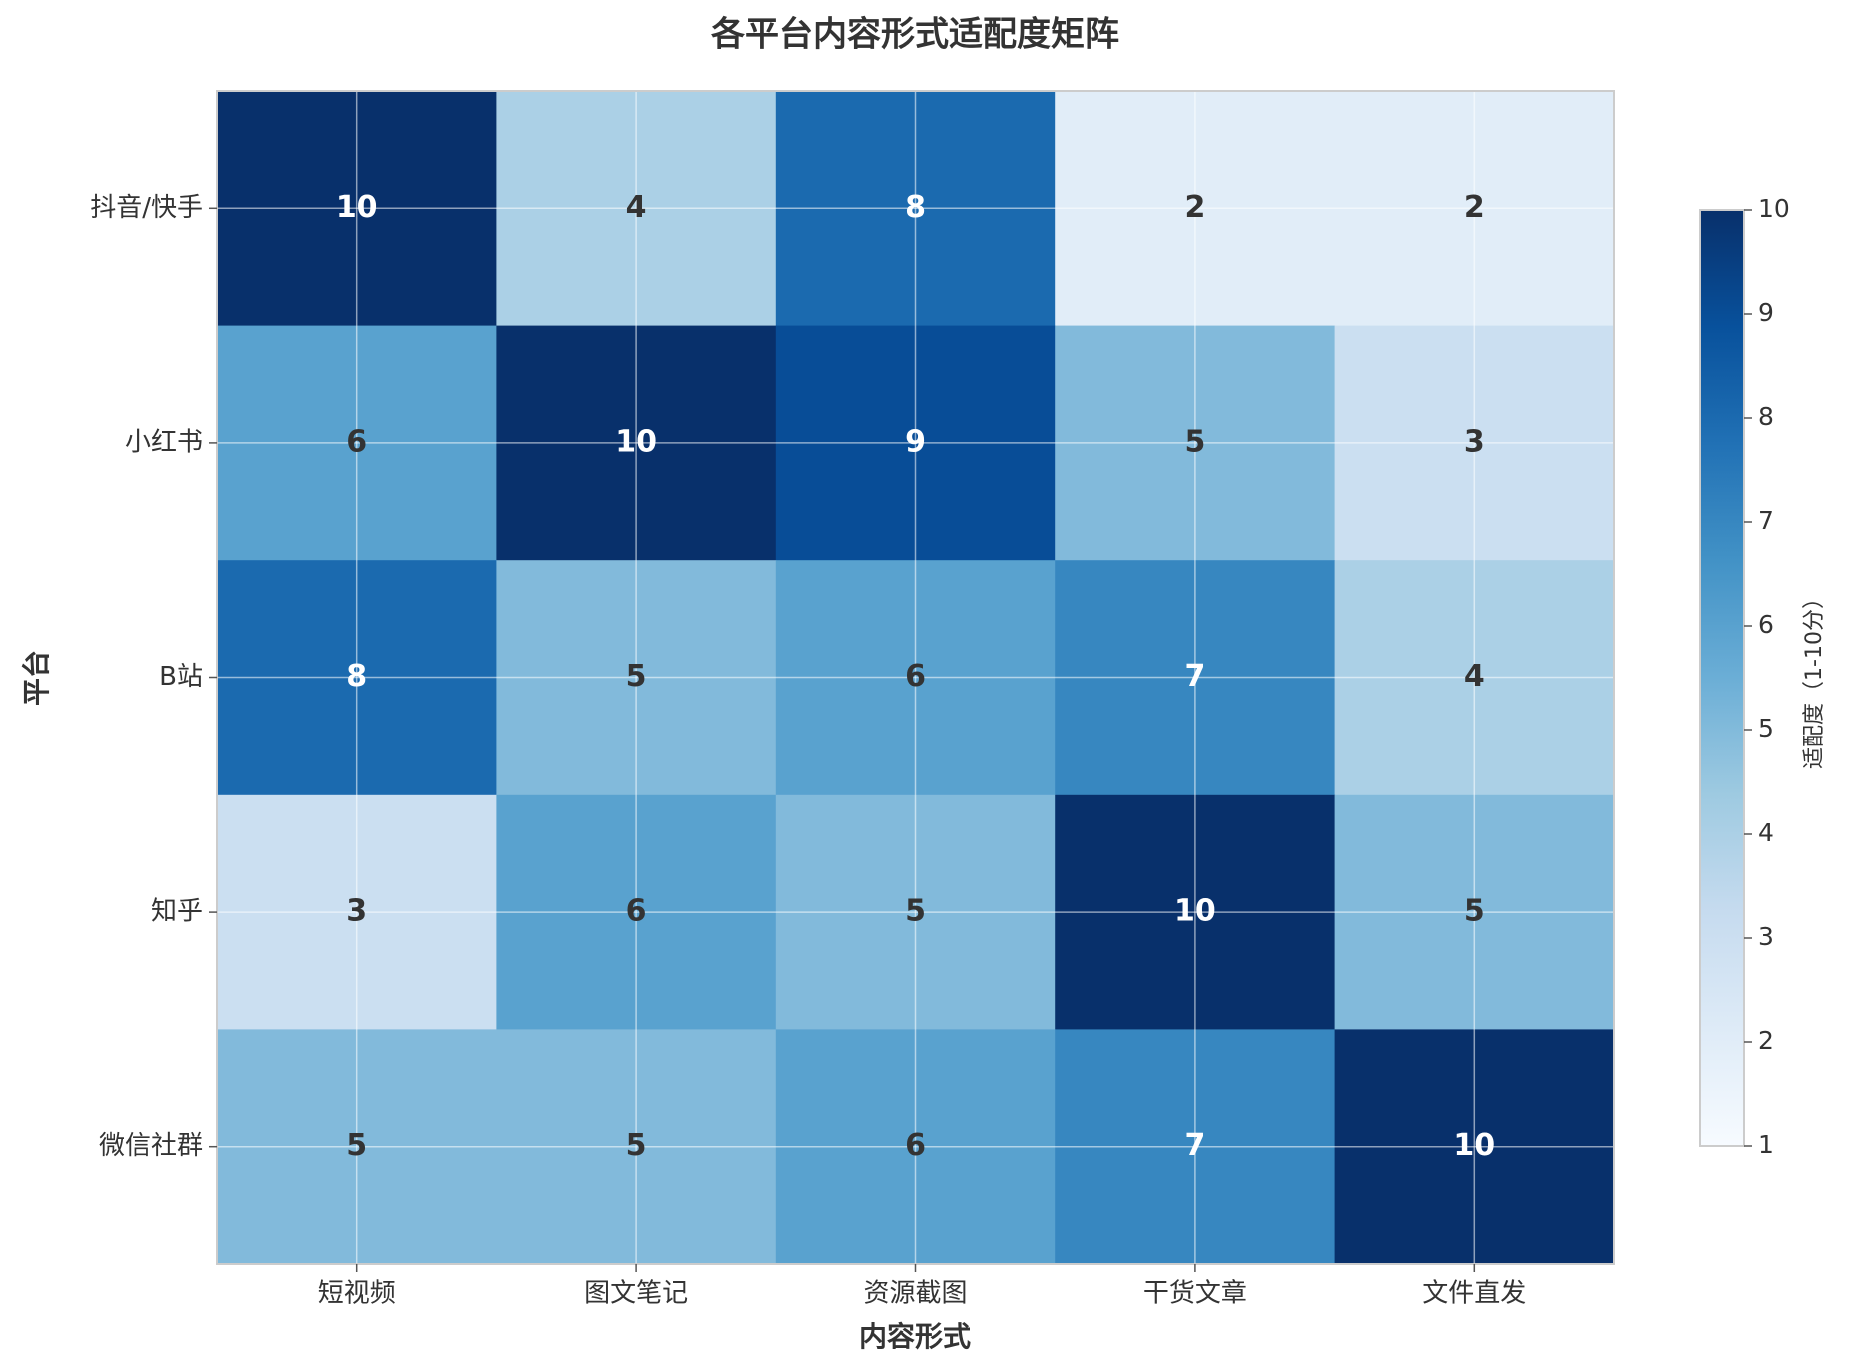 The image size is (1851, 1370). What do you see at coordinates (164, 442) in the screenshot?
I see `y-tick-label: 小红书` at bounding box center [164, 442].